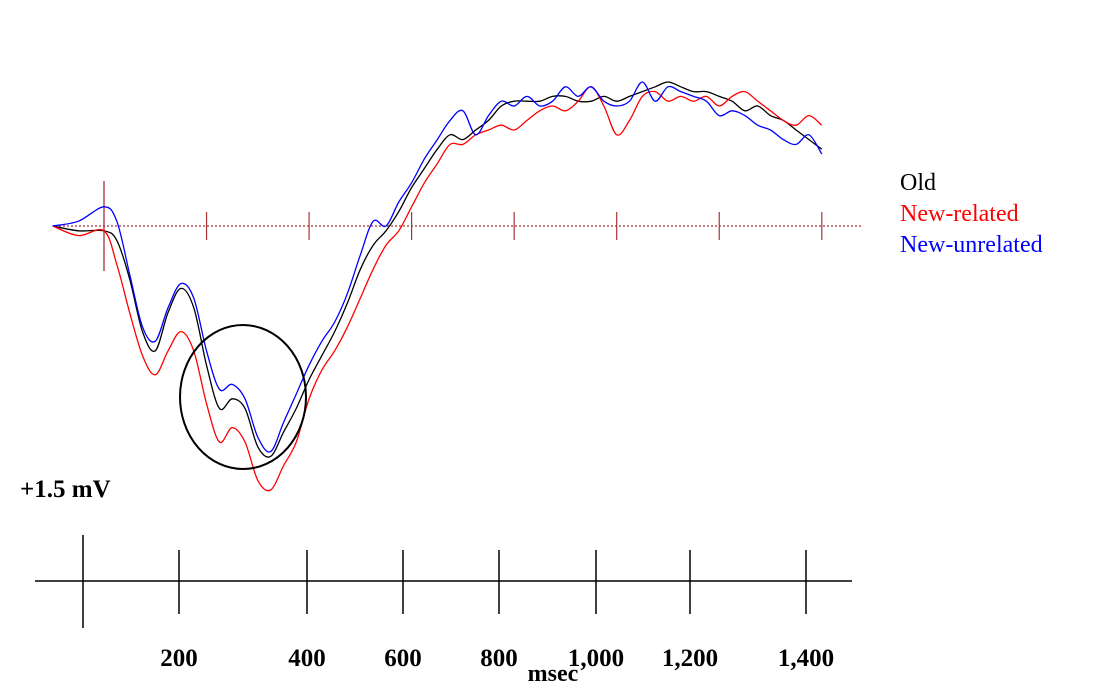 Image resolution: width=1106 pixels, height=693 pixels. Describe the element at coordinates (443, 603) in the screenshot. I see `scale-axis: 200 400 600 800 1,000 1,200 1,400` at that location.